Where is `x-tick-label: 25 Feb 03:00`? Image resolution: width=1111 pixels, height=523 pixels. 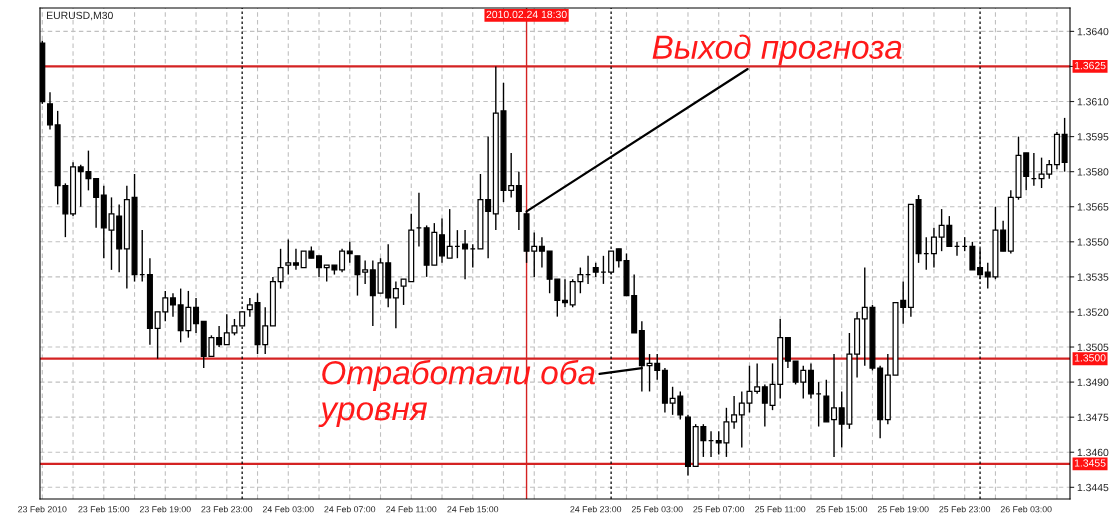 x-tick-label: 25 Feb 03:00 is located at coordinates (657, 509).